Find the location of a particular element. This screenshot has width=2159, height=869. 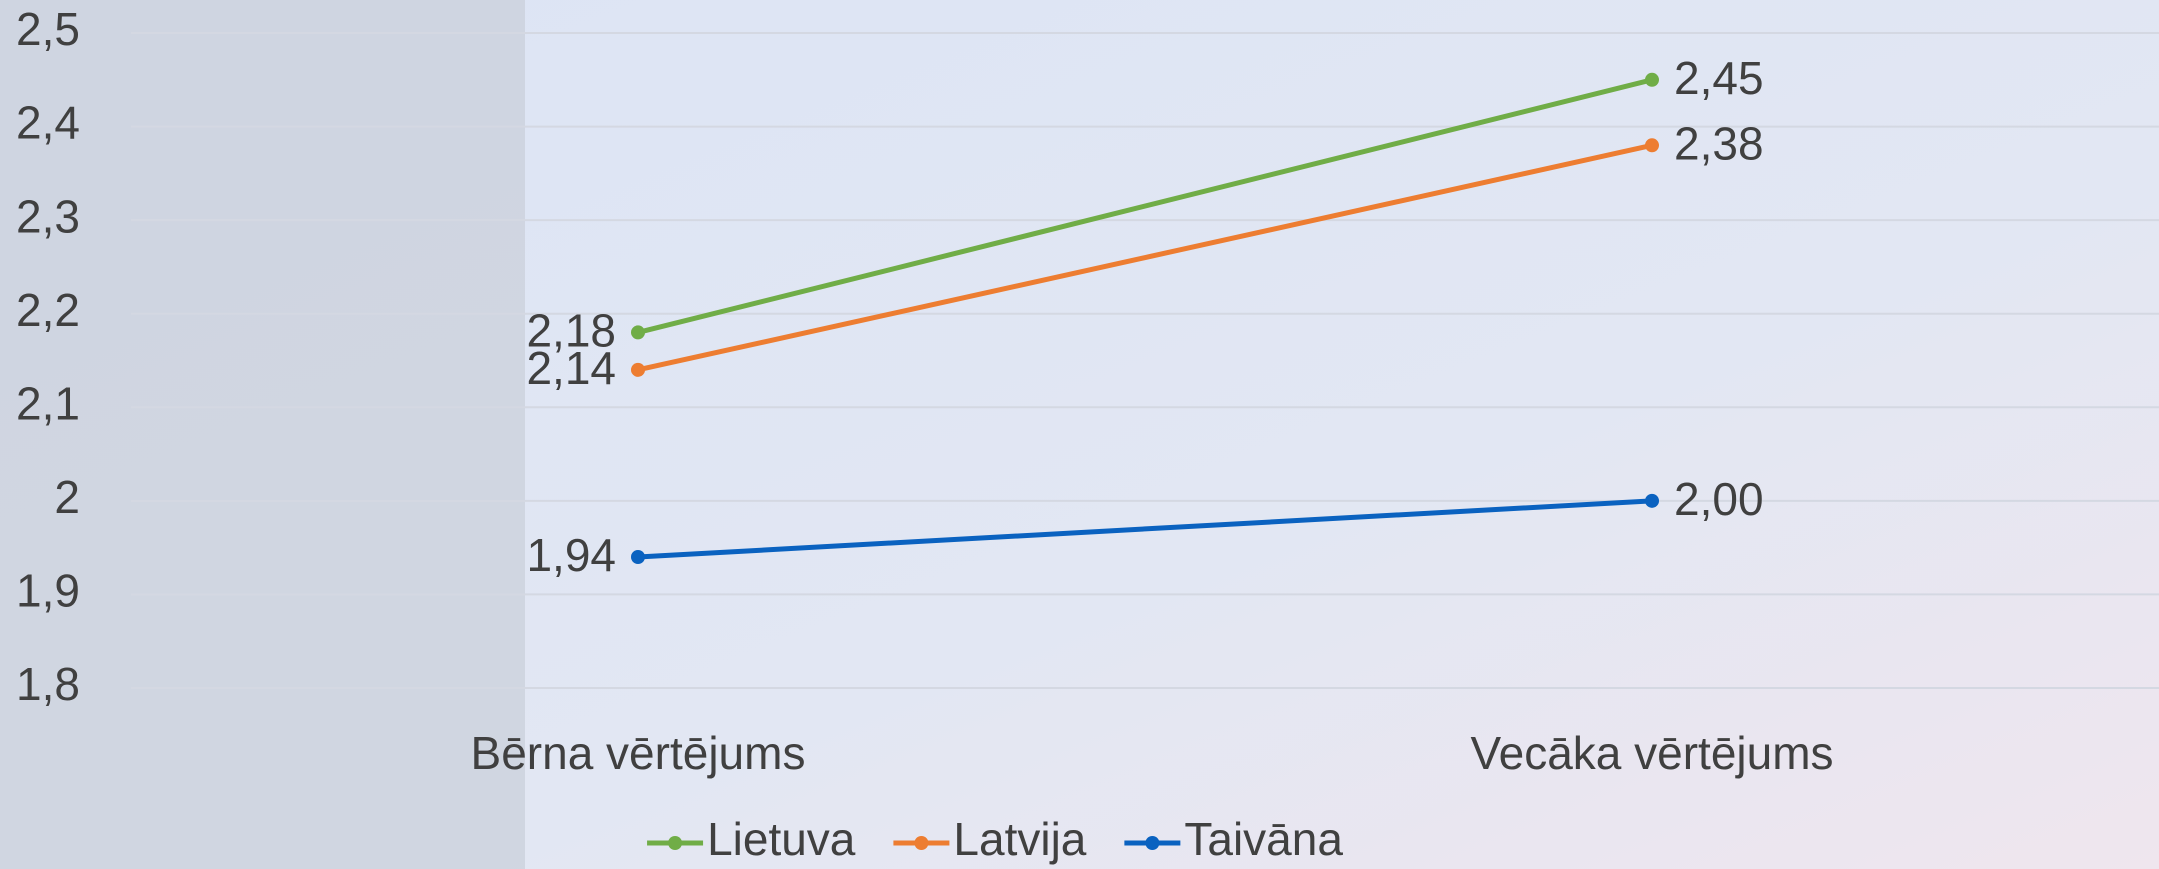

x-tick-label: Bērna vērtējums is located at coordinates (638, 753).